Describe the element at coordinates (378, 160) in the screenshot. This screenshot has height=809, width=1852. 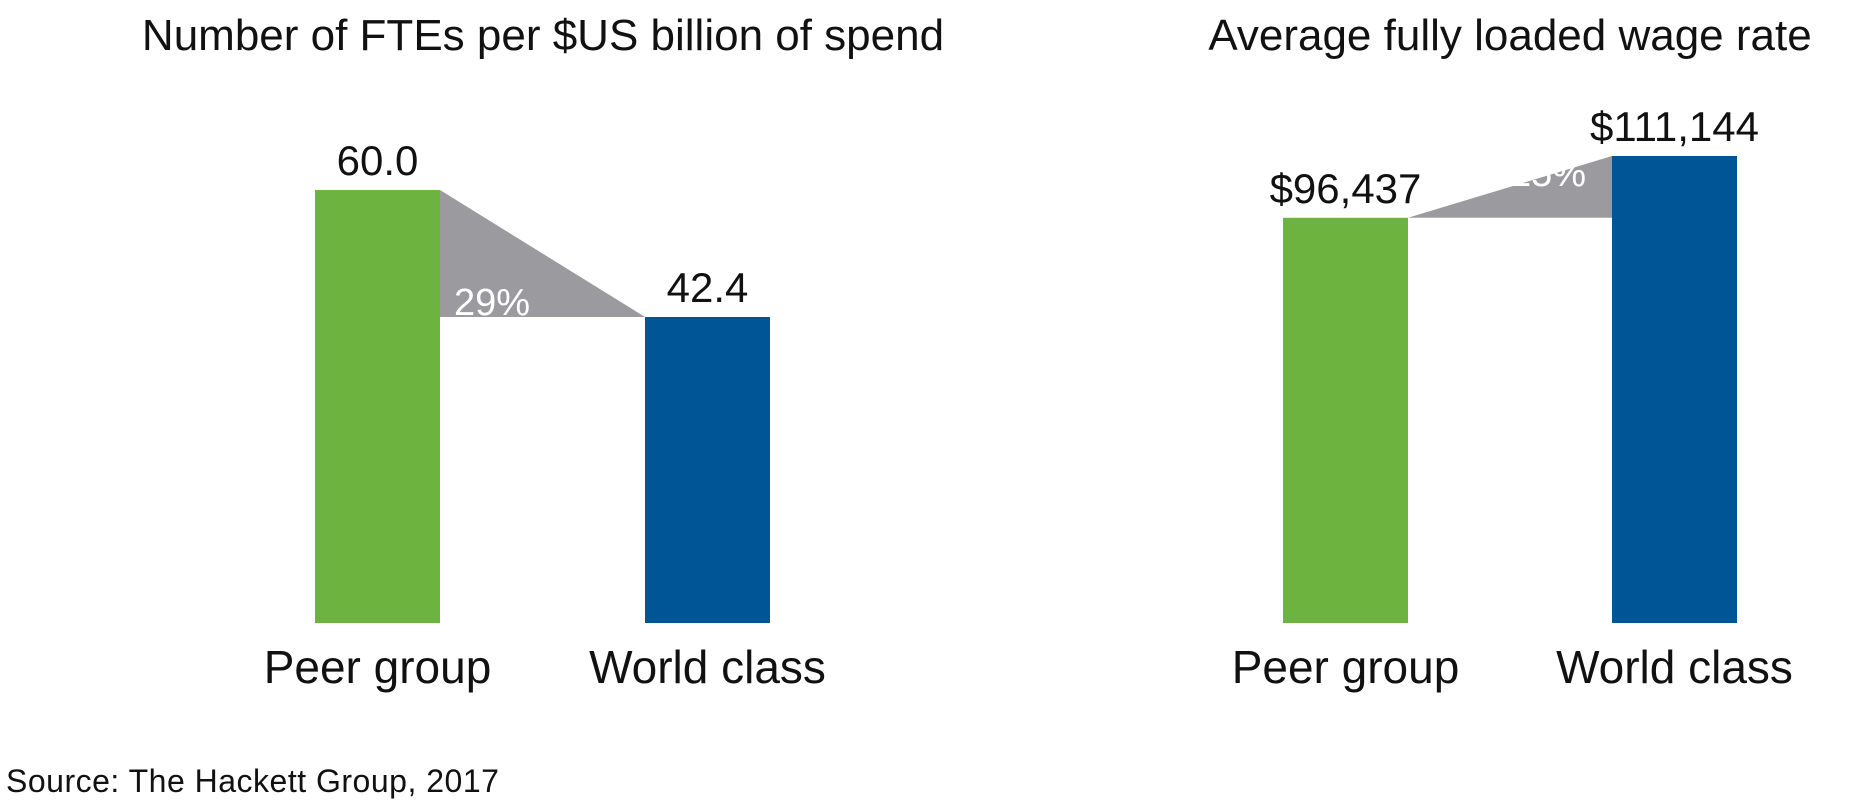
I see `chart-fte-value-peer-group: 60.0` at that location.